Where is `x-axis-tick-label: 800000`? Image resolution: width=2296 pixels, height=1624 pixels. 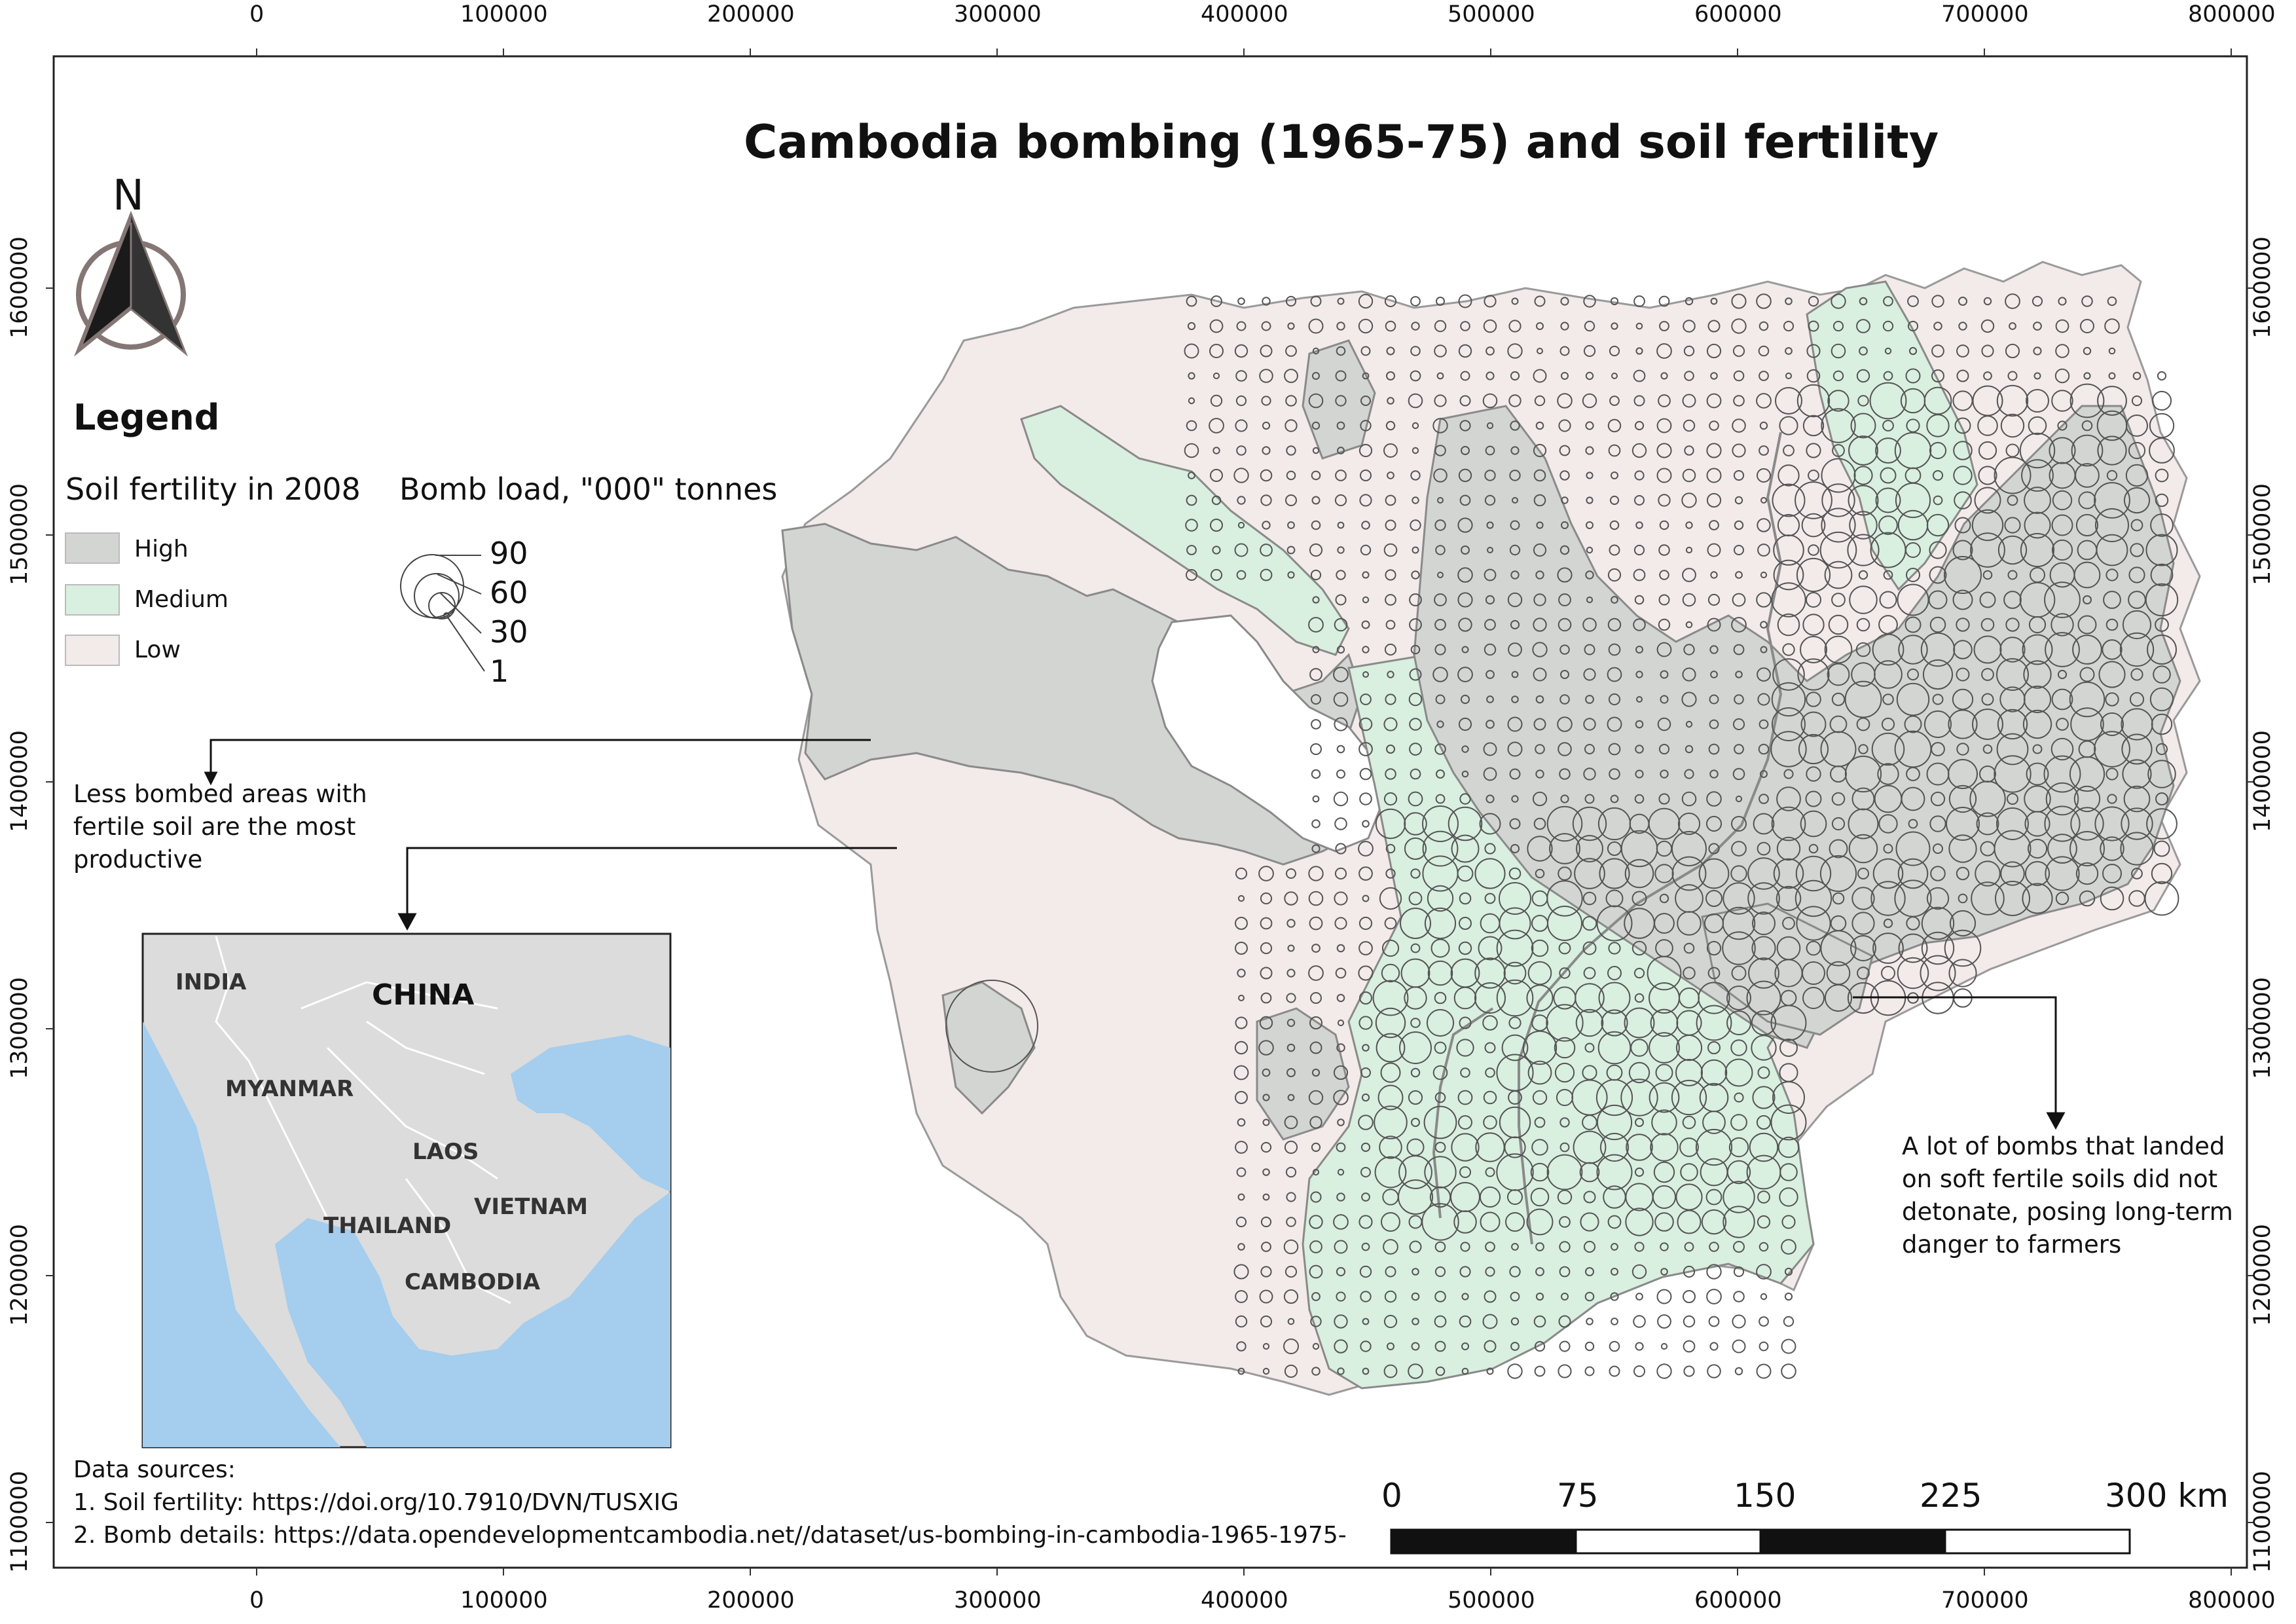
x-axis-tick-label: 800000 is located at coordinates (2232, 14).